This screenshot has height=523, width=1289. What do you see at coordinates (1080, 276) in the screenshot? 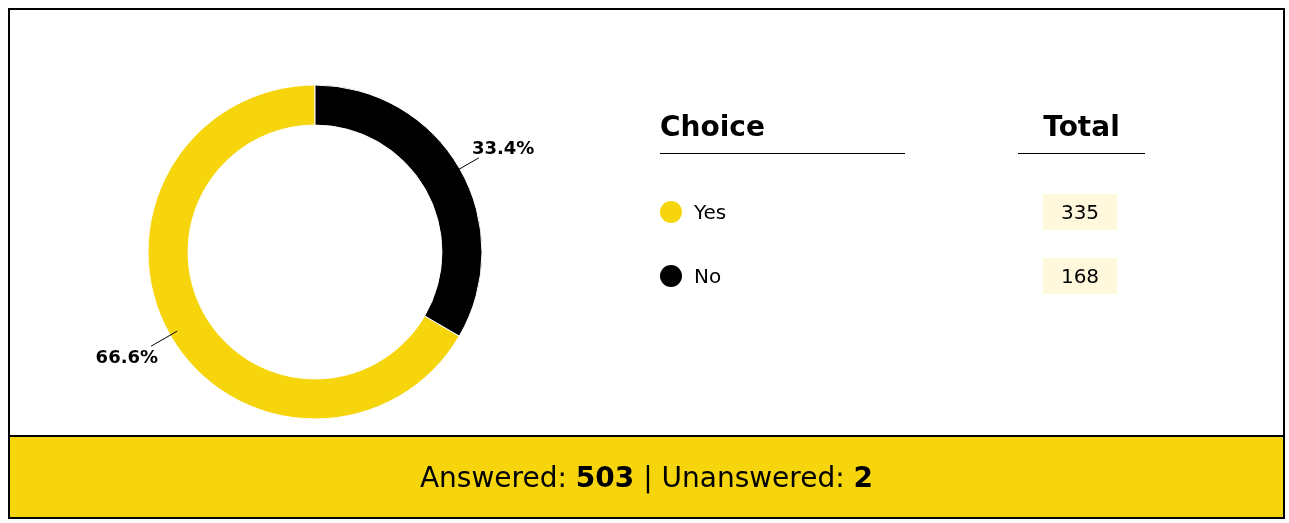
I see `text: 168` at bounding box center [1080, 276].